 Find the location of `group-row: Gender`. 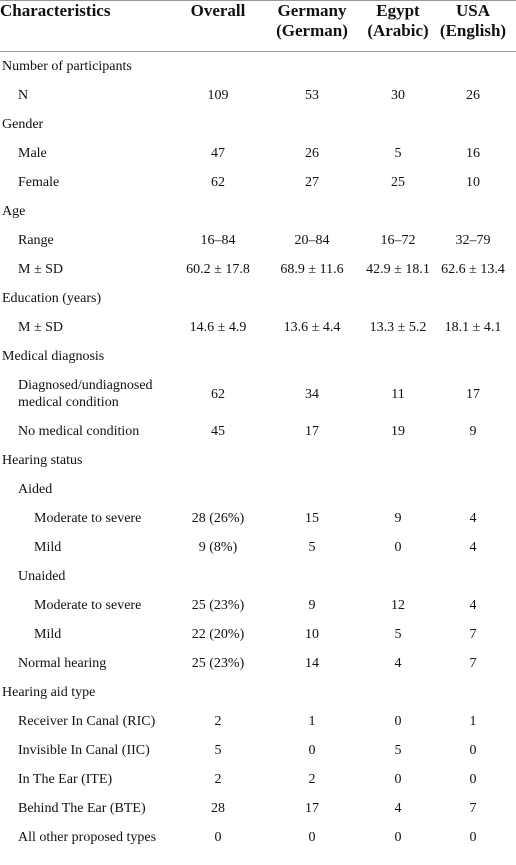

group-row: Gender is located at coordinates (258, 124).